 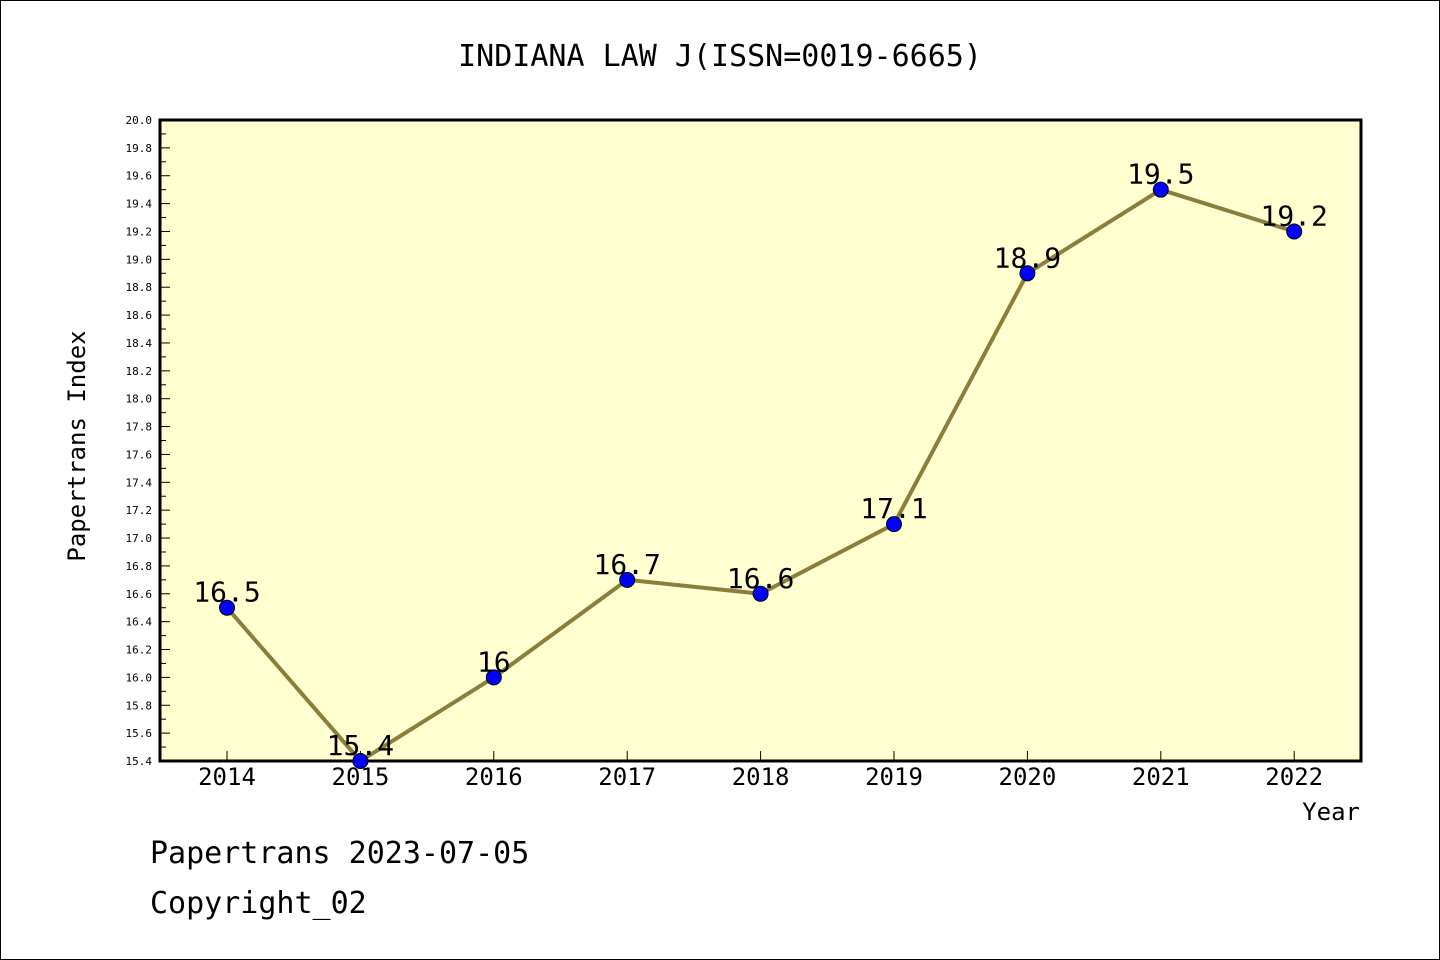 What do you see at coordinates (226, 592) in the screenshot?
I see `data-label: 16.5` at bounding box center [226, 592].